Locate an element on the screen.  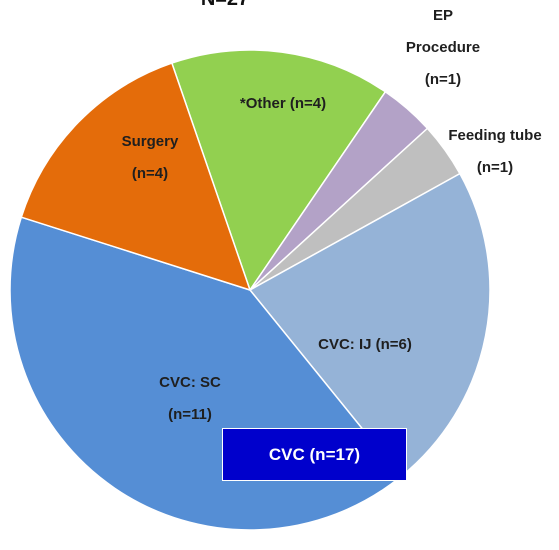
category-label: *Other is located at coordinates (262, 103).